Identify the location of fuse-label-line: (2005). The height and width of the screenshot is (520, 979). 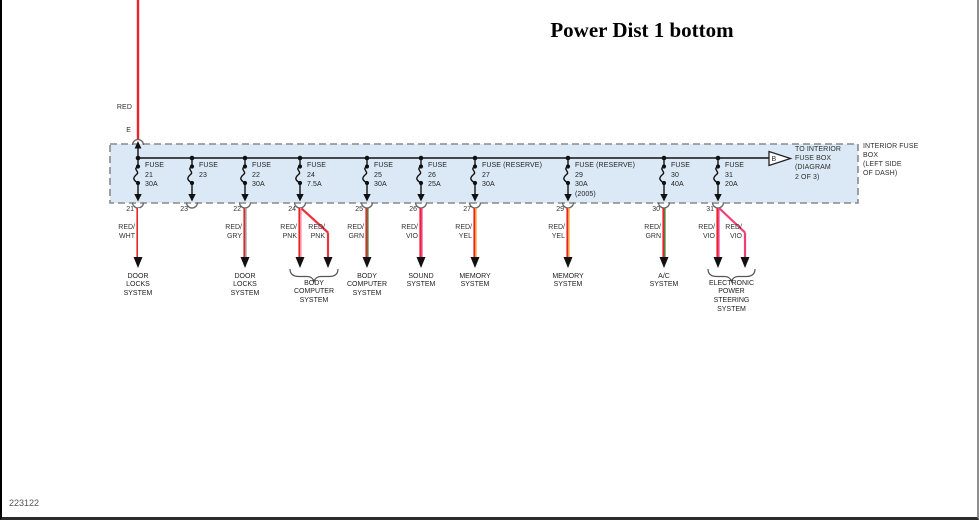
(585, 194).